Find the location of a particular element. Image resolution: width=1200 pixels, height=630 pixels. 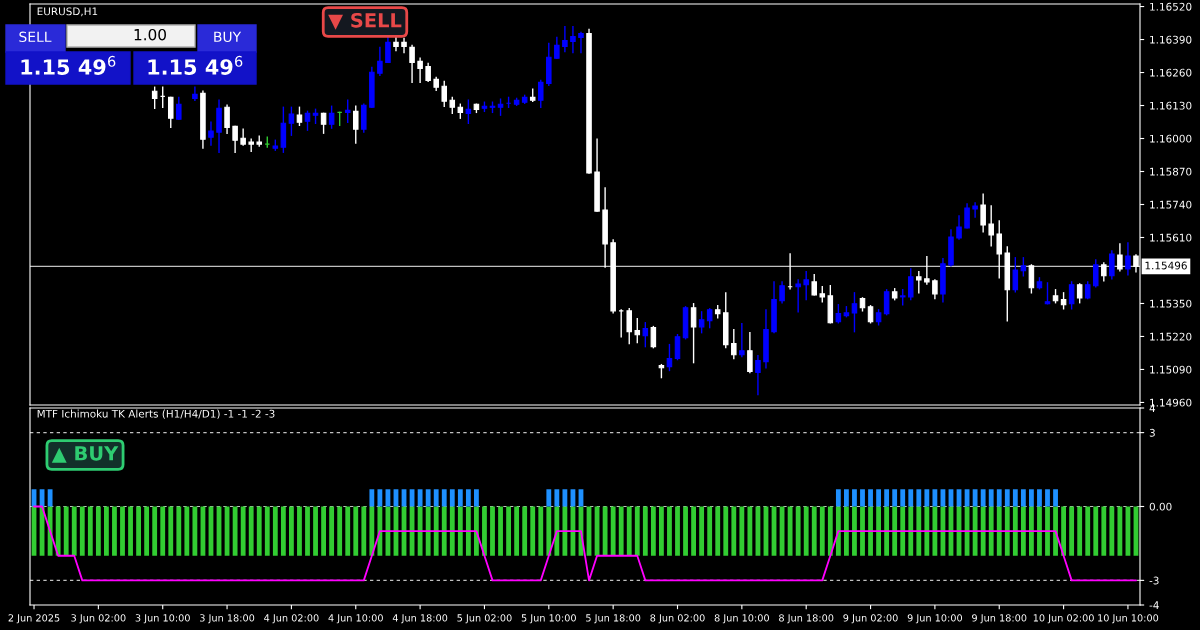

x-tick-label: 4 Jun 10:00 is located at coordinates (355, 619).